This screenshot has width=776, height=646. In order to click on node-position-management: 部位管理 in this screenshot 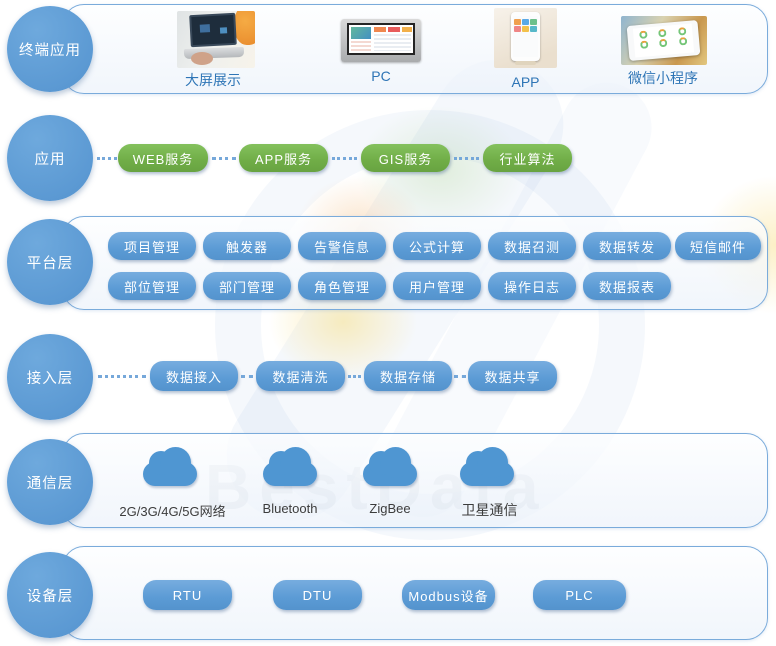, I will do `click(152, 286)`.